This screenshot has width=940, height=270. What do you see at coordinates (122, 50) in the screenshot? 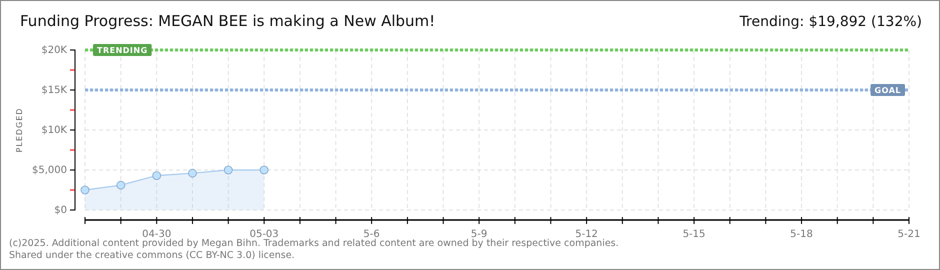
I see `ref-line-label: TRENDING` at bounding box center [122, 50].